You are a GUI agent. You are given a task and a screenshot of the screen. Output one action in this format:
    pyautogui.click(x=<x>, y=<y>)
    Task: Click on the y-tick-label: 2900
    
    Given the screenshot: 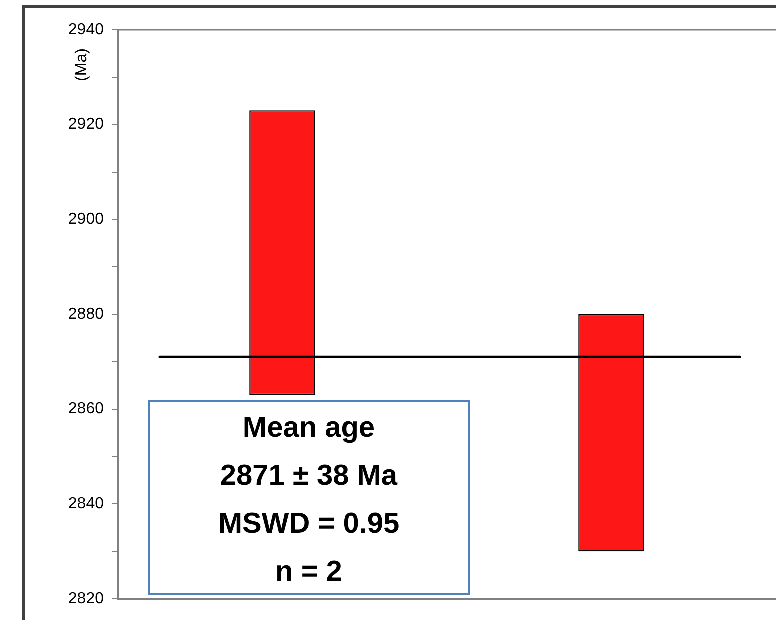 What is the action you would take?
    pyautogui.click(x=86, y=219)
    